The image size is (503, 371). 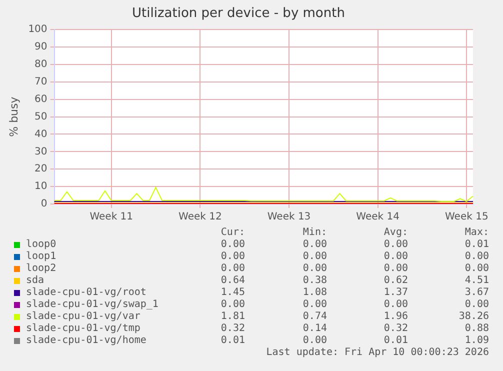 What do you see at coordinates (41, 116) in the screenshot?
I see `y-tick-label: 50` at bounding box center [41, 116].